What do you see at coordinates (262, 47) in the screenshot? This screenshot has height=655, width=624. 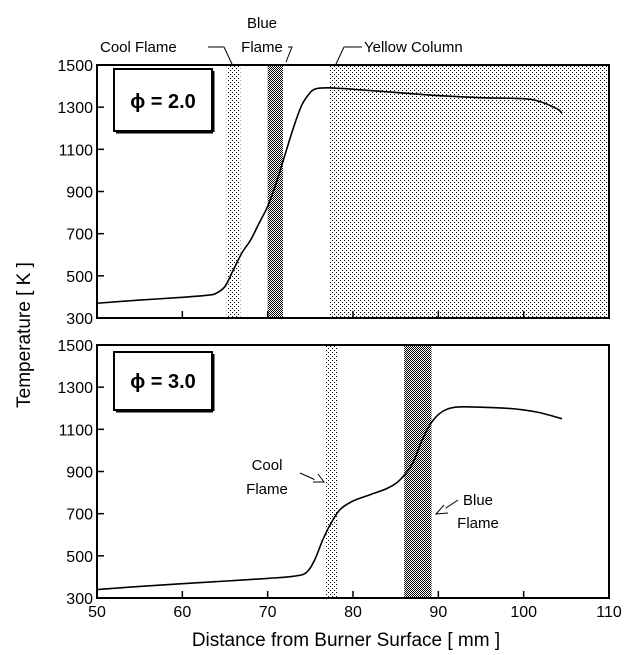 I see `label-blue-top-line2: Flame` at bounding box center [262, 47].